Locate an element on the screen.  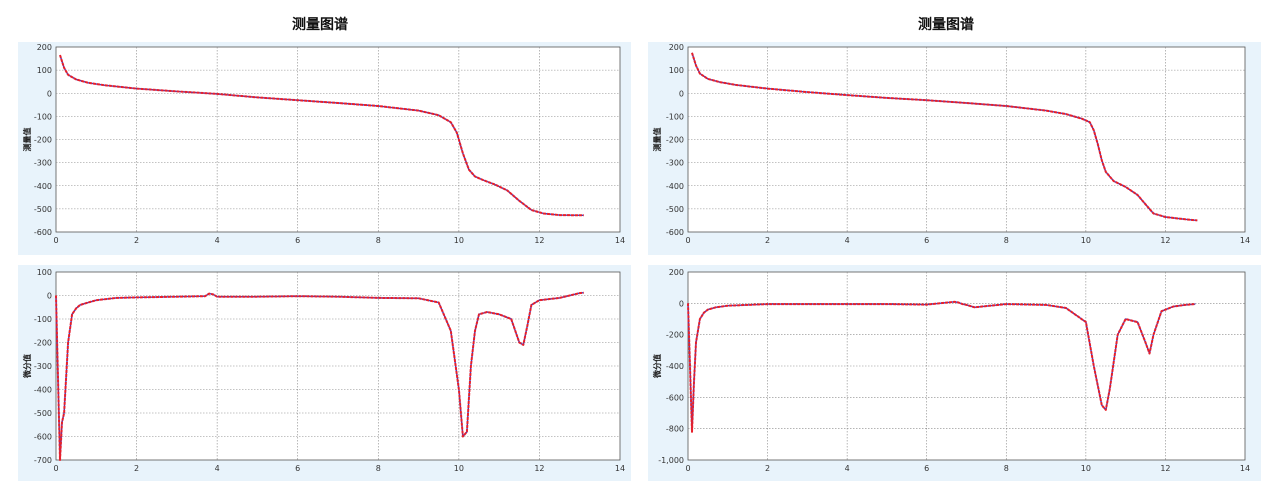
y-tick-label: -1,000 is located at coordinates (671, 460).